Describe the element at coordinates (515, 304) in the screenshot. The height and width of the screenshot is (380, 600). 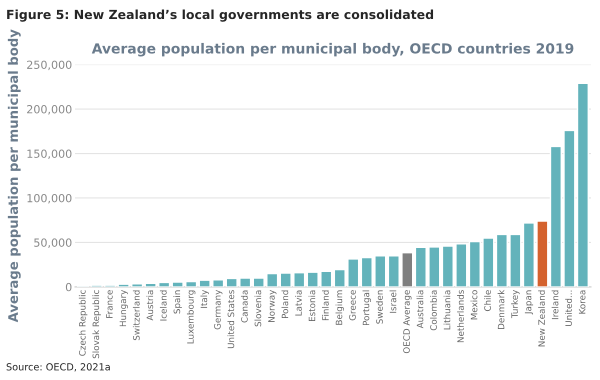
I see `x-tick-label: Turkey` at that location.